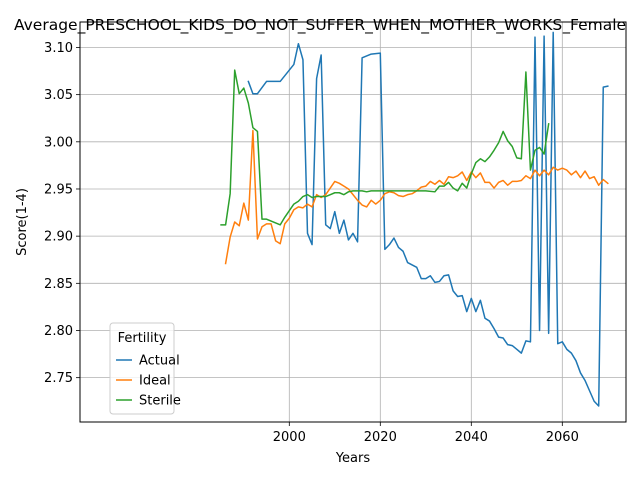 The height and width of the screenshot is (480, 640). Describe the element at coordinates (22, 222) in the screenshot. I see `y-axis-label: Score(1-4)` at that location.